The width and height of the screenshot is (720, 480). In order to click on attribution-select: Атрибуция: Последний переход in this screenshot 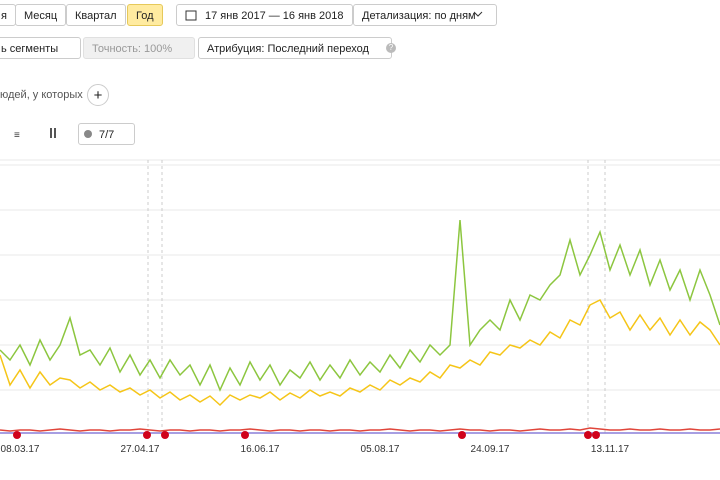, I will do `click(295, 48)`.